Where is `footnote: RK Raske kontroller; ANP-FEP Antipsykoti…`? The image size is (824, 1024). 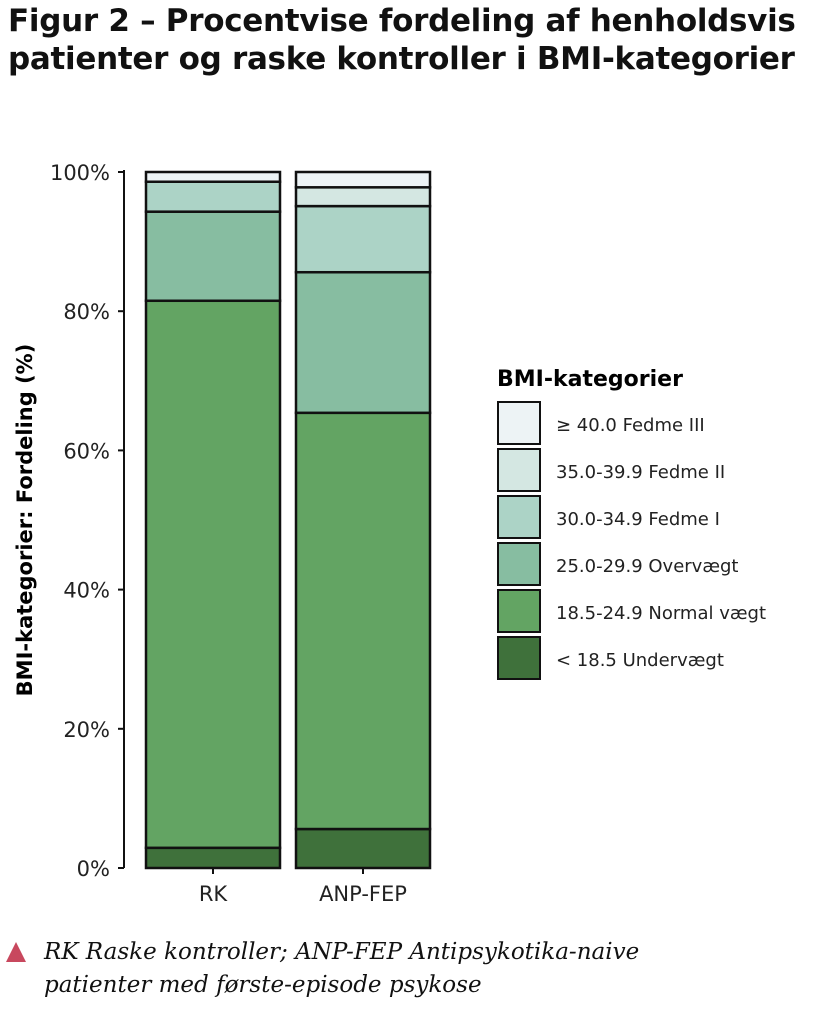 footnote: RK Raske kontroller; ANP-FEP Antipsykoti… is located at coordinates (341, 969).